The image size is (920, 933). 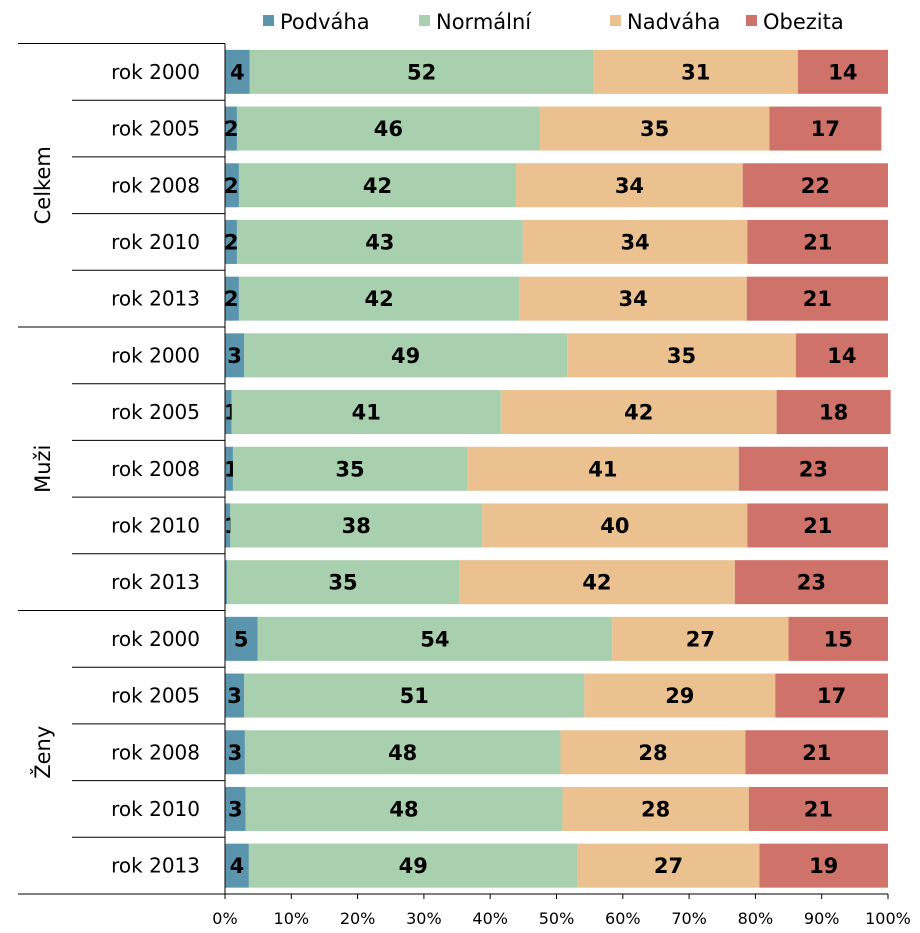 I want to click on legend-label: Podváha, so click(x=325, y=22).